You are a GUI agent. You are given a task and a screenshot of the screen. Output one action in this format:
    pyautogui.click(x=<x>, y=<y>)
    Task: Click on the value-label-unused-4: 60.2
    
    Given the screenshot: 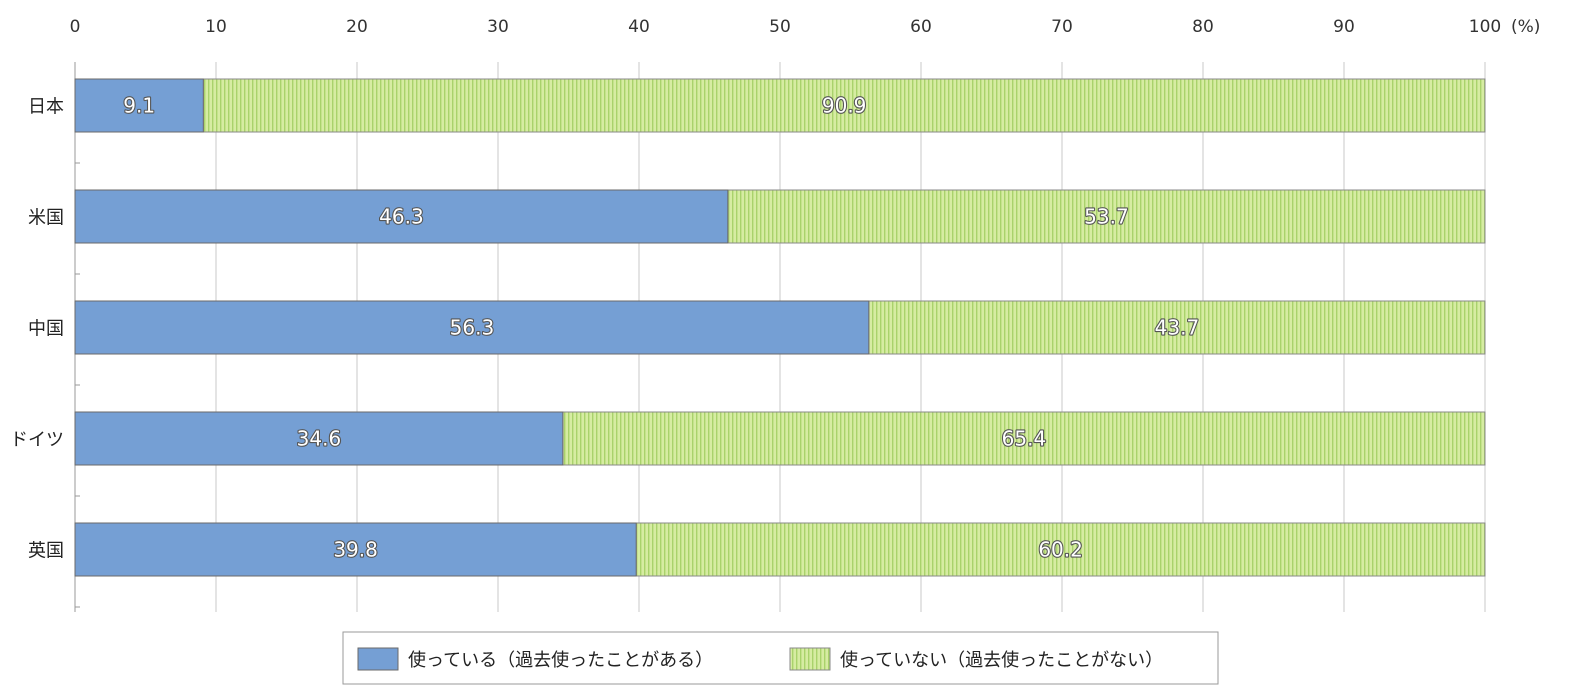 What is the action you would take?
    pyautogui.click(x=1060, y=550)
    